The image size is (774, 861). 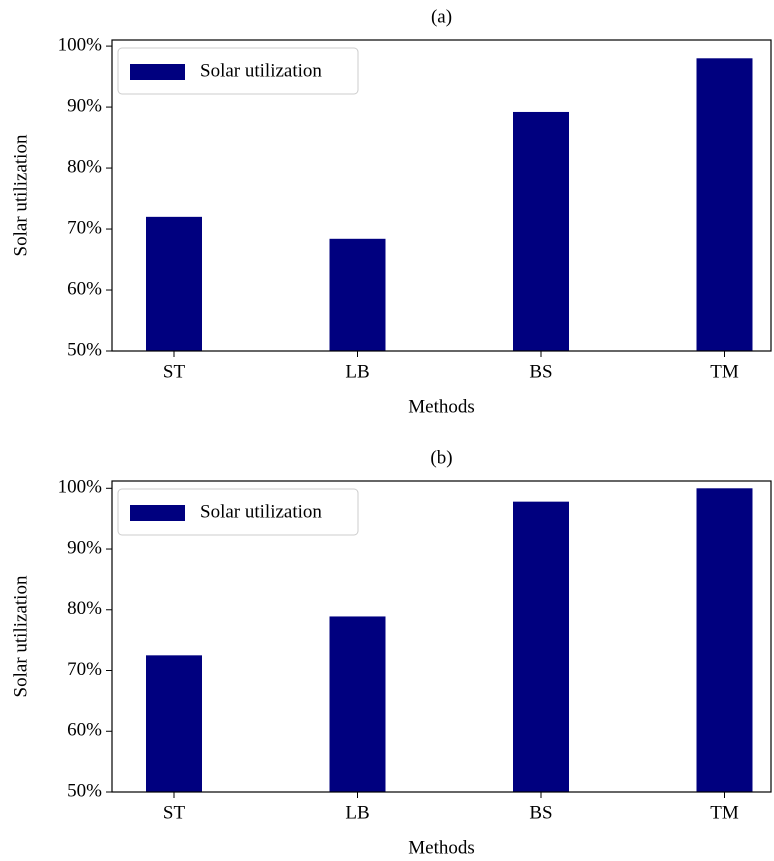 I want to click on chart-title: (a), so click(x=441, y=16).